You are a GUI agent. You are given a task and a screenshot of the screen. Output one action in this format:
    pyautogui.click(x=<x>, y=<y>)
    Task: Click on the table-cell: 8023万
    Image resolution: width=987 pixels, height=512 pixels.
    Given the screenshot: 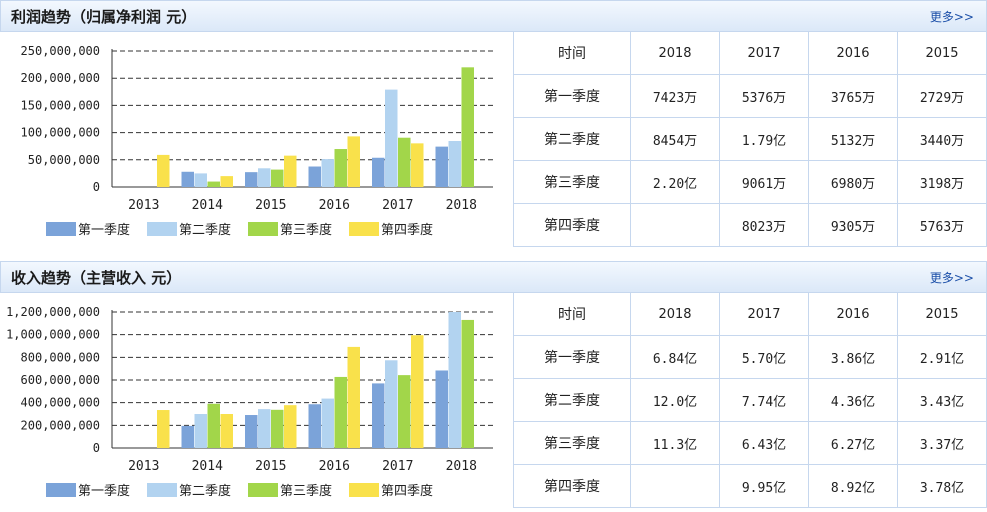 What is the action you would take?
    pyautogui.click(x=764, y=225)
    